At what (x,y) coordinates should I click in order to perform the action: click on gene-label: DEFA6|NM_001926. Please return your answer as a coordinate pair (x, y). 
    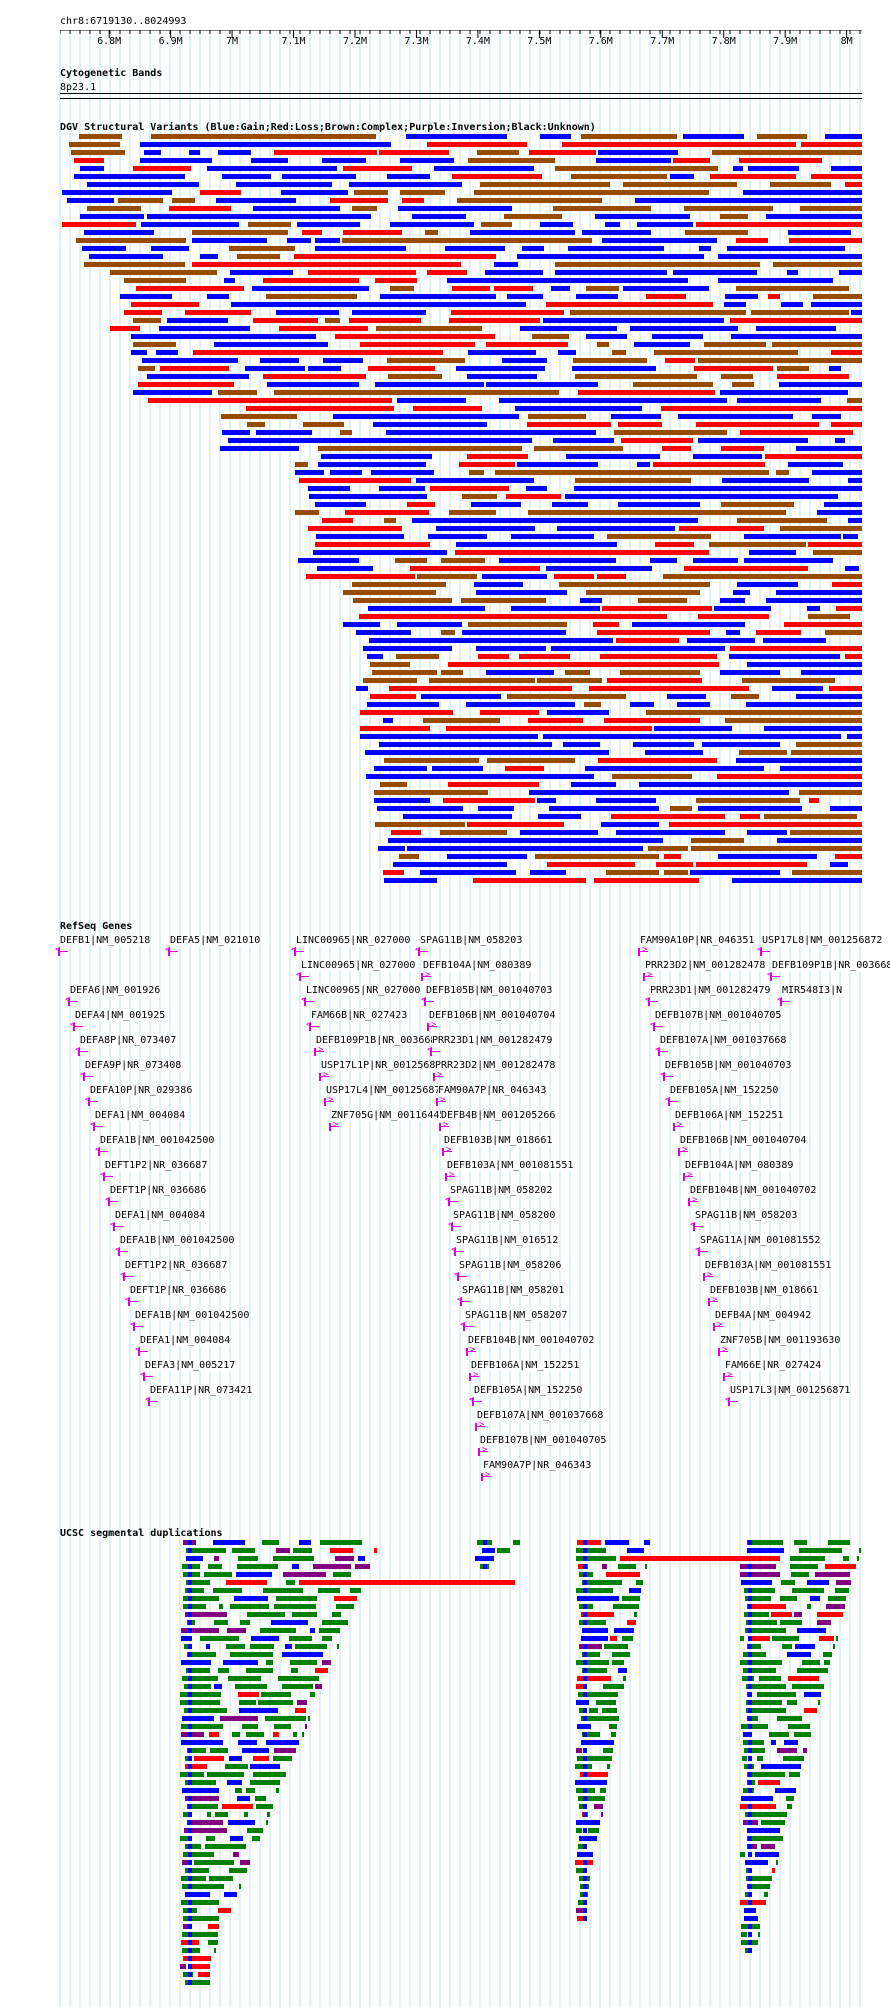
    Looking at the image, I should click on (115, 990).